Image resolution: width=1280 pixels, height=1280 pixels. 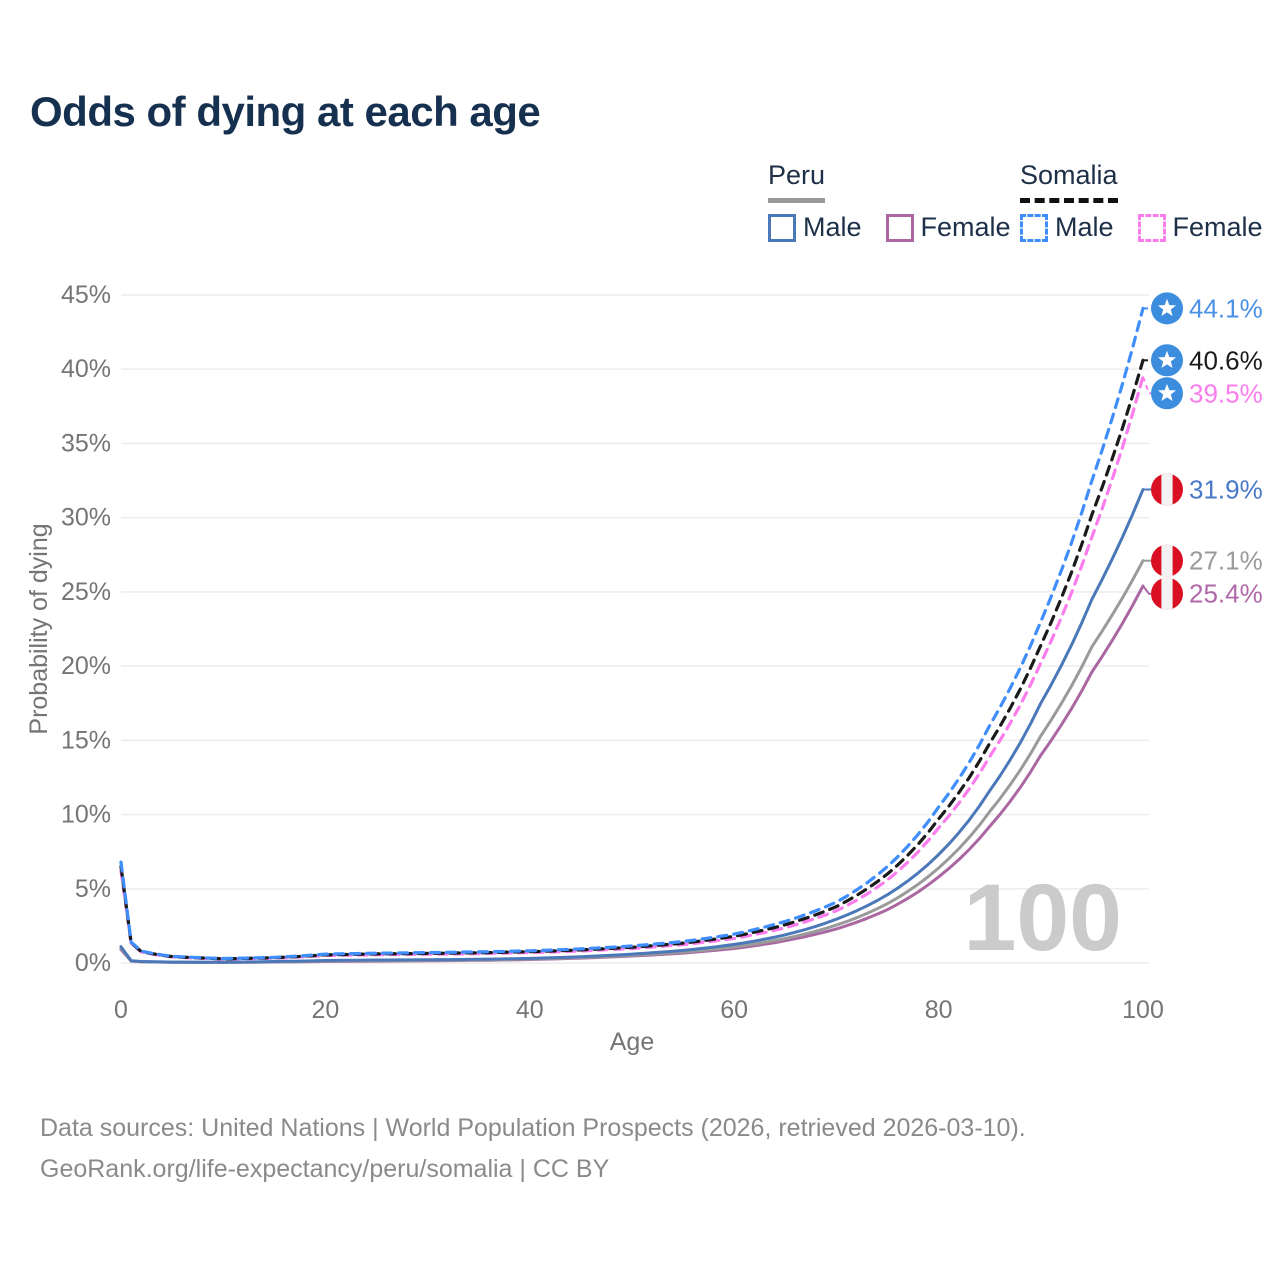 I want to click on end-value-label-somalia-female: 39.5%, so click(x=1226, y=393).